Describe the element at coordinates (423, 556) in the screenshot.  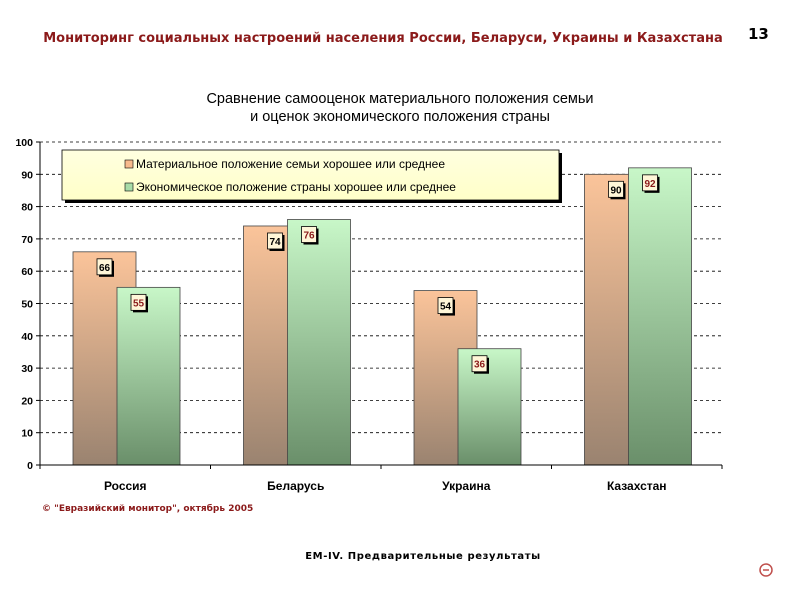
I see `footer-caption: ЕМ-IV. Предварительные результаты` at that location.